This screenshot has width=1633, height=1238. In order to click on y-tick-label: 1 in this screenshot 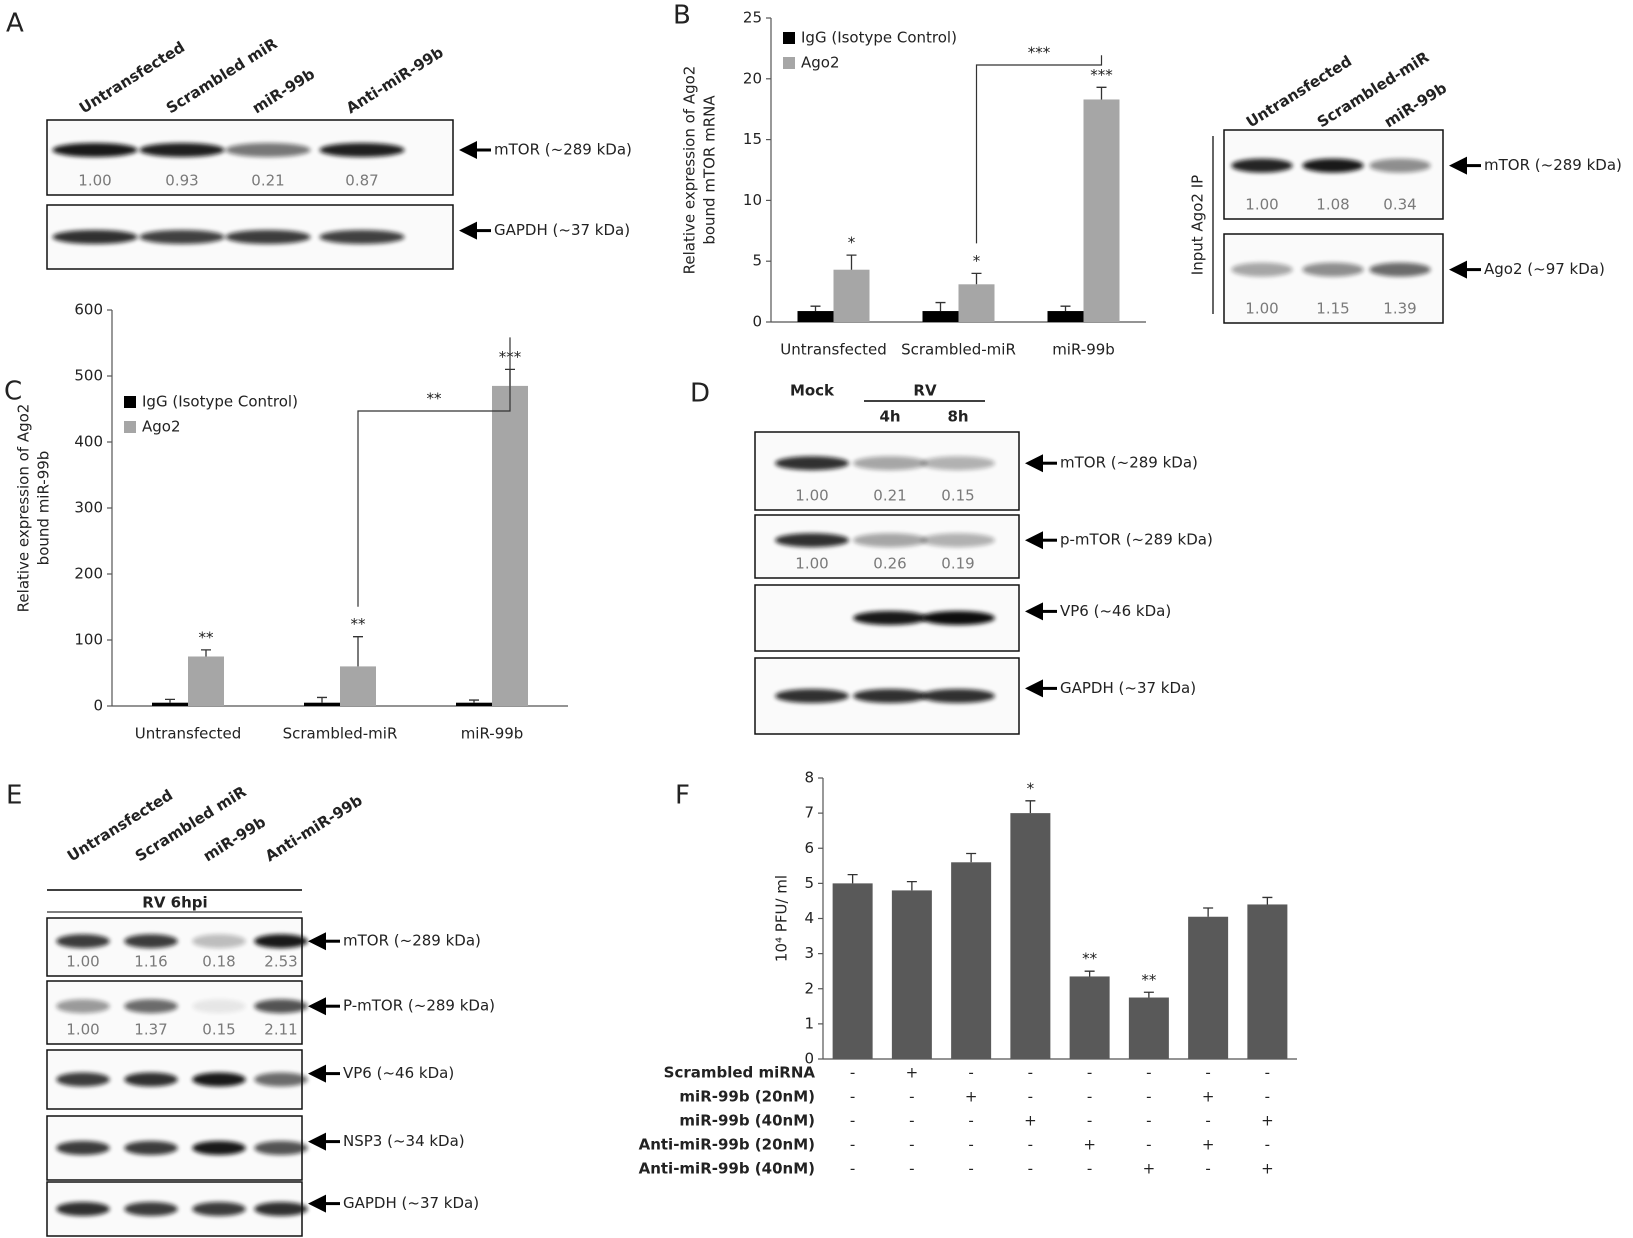, I will do `click(809, 1023)`.